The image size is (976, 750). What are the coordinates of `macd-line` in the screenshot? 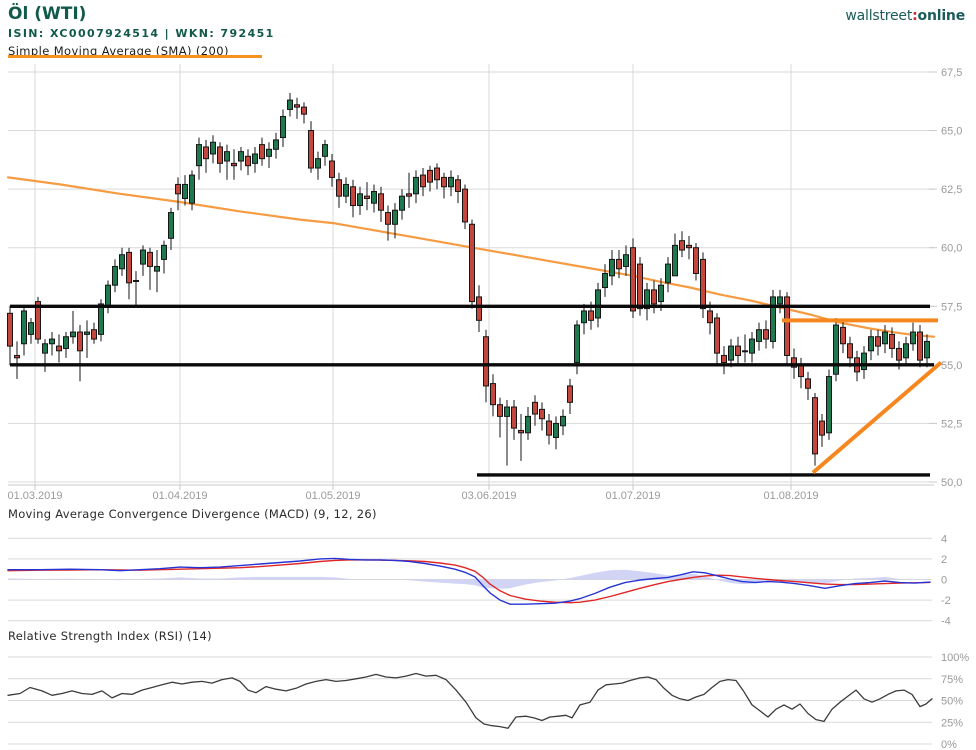 It's located at (469, 581).